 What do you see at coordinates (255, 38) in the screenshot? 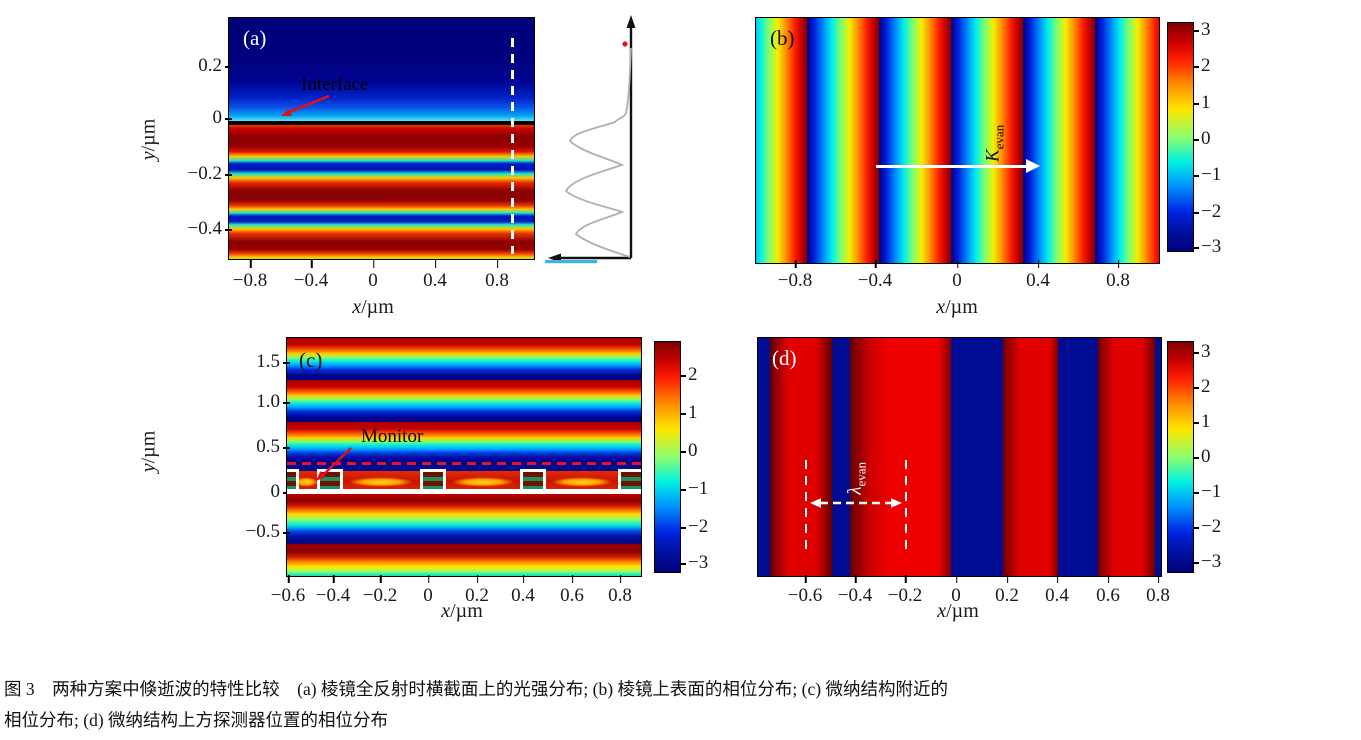
I see `panel-a-label: (a)` at bounding box center [255, 38].